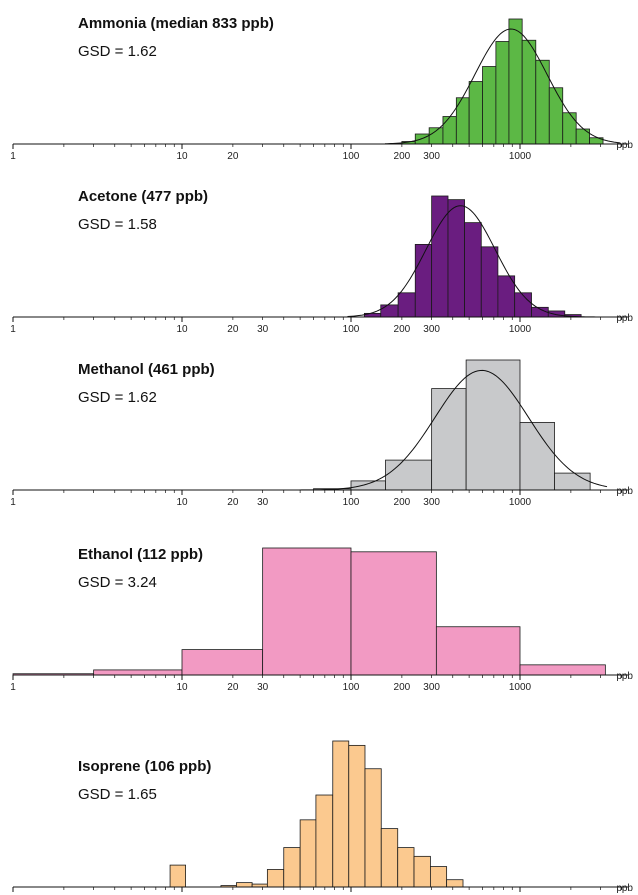 The height and width of the screenshot is (895, 638). What do you see at coordinates (520, 502) in the screenshot?
I see `panel-3-tick-label: 1000` at bounding box center [520, 502].